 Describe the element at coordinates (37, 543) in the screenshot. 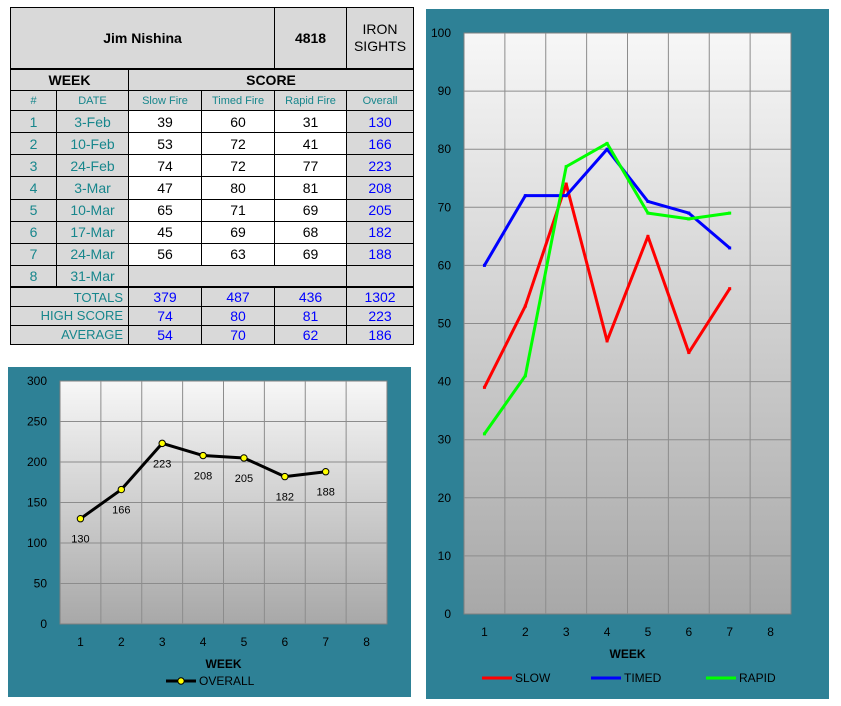

I see `y-tick-label: 100` at that location.